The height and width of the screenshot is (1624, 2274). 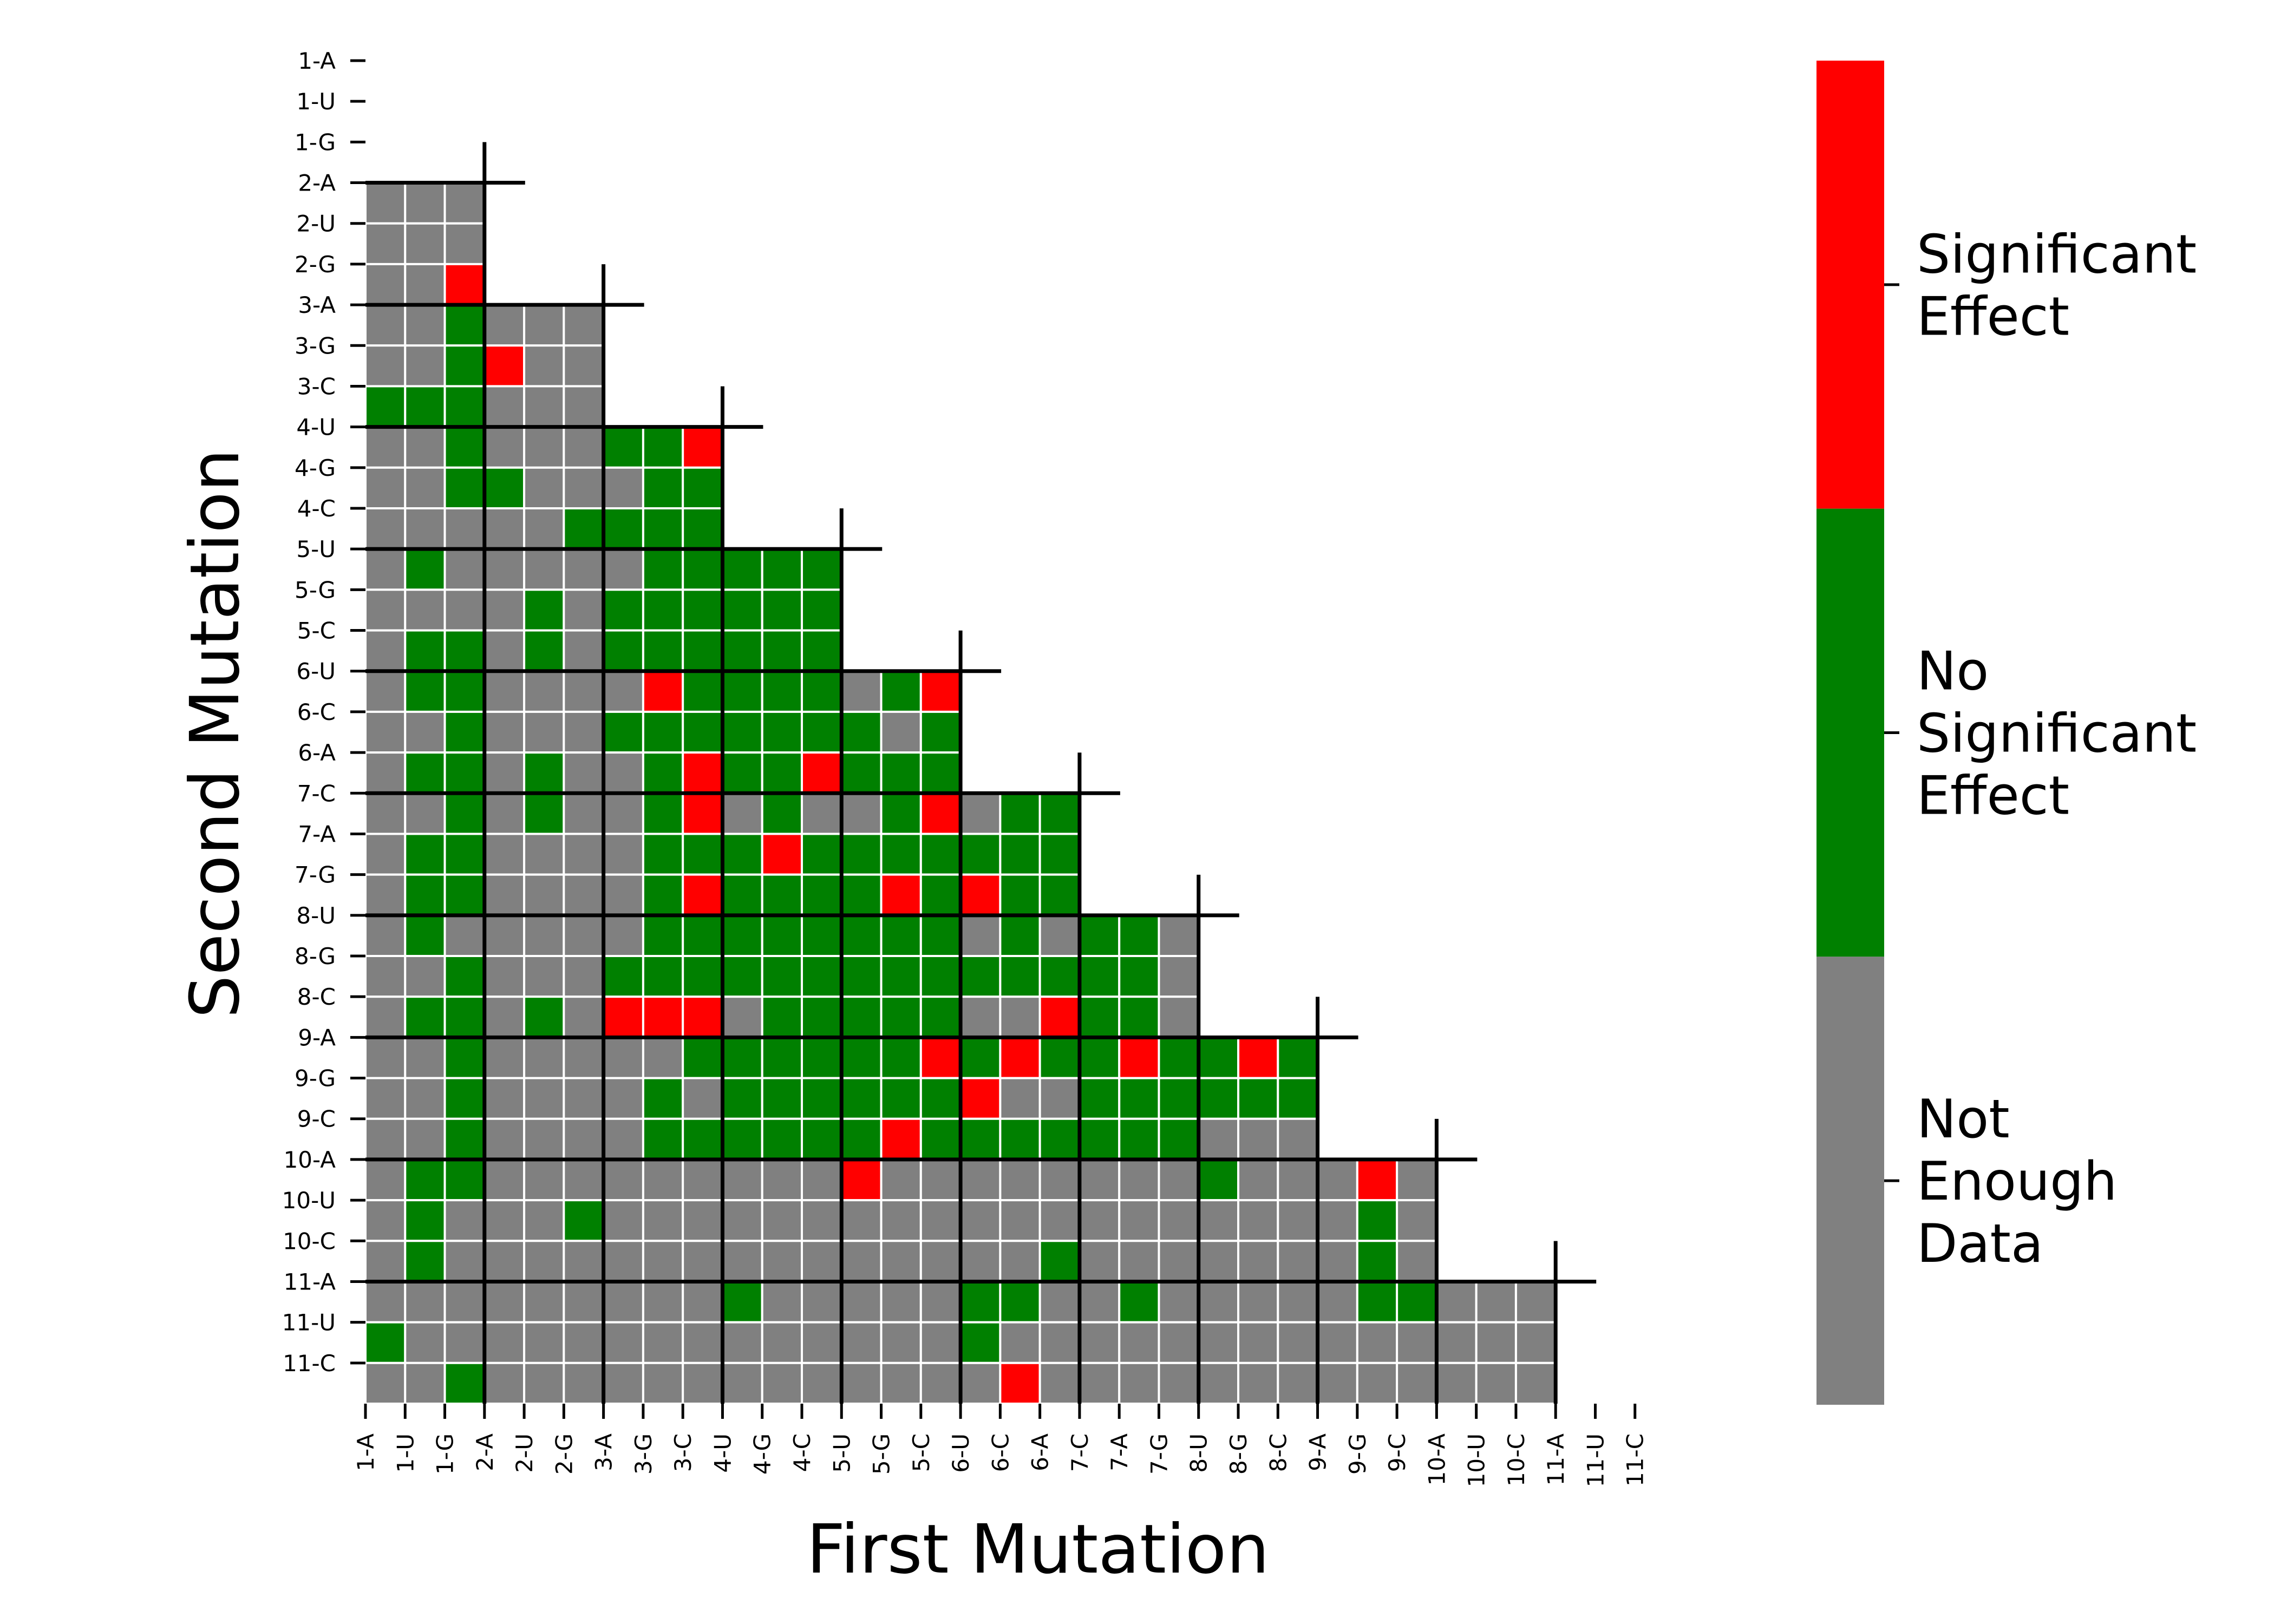 I want to click on y-tick-label: 10-A, so click(x=310, y=1160).